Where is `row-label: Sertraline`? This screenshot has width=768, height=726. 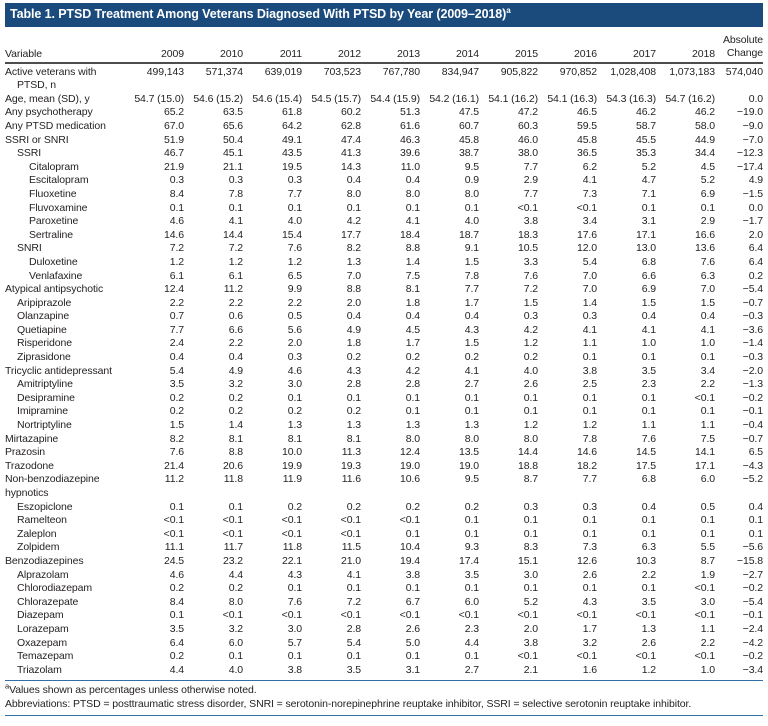
row-label: Sertraline is located at coordinates (51, 234).